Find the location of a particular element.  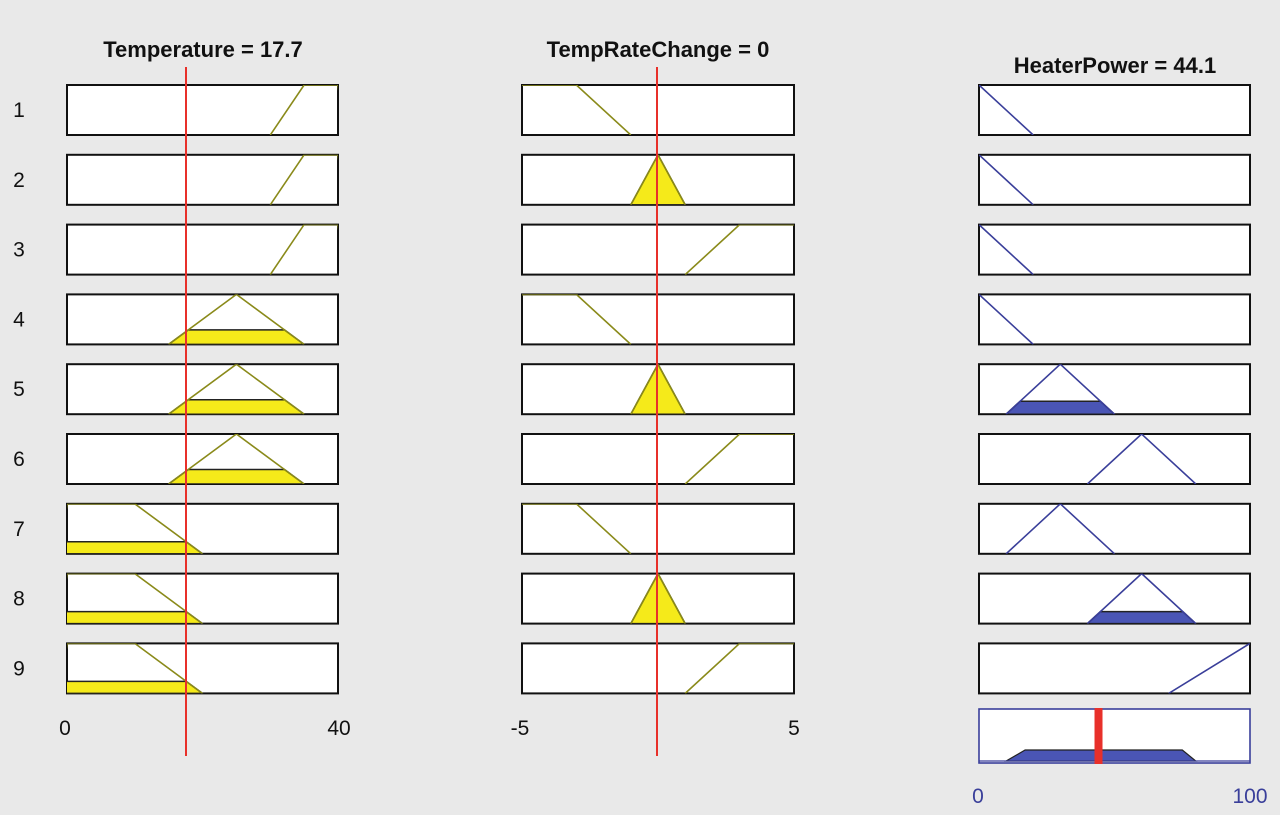

rule-row-7: 7 is located at coordinates (632, 528).